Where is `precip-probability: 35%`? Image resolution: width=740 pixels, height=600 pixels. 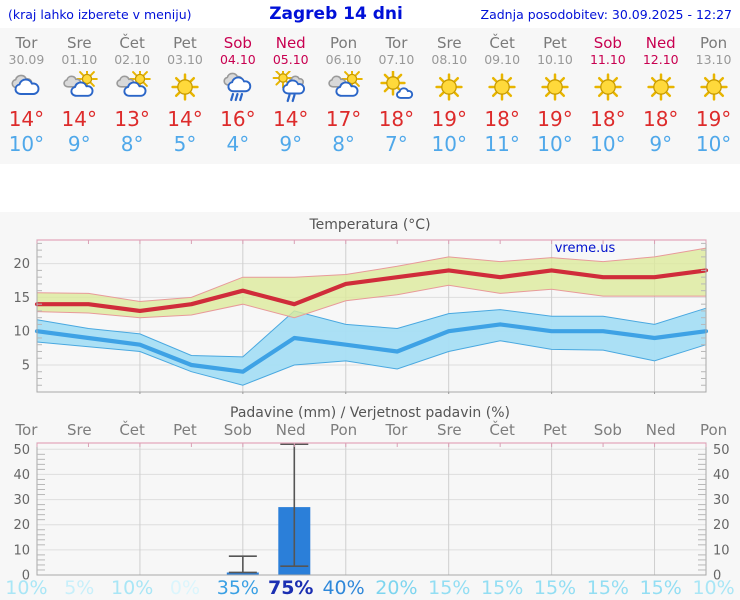
precip-probability: 35% is located at coordinates (237, 588).